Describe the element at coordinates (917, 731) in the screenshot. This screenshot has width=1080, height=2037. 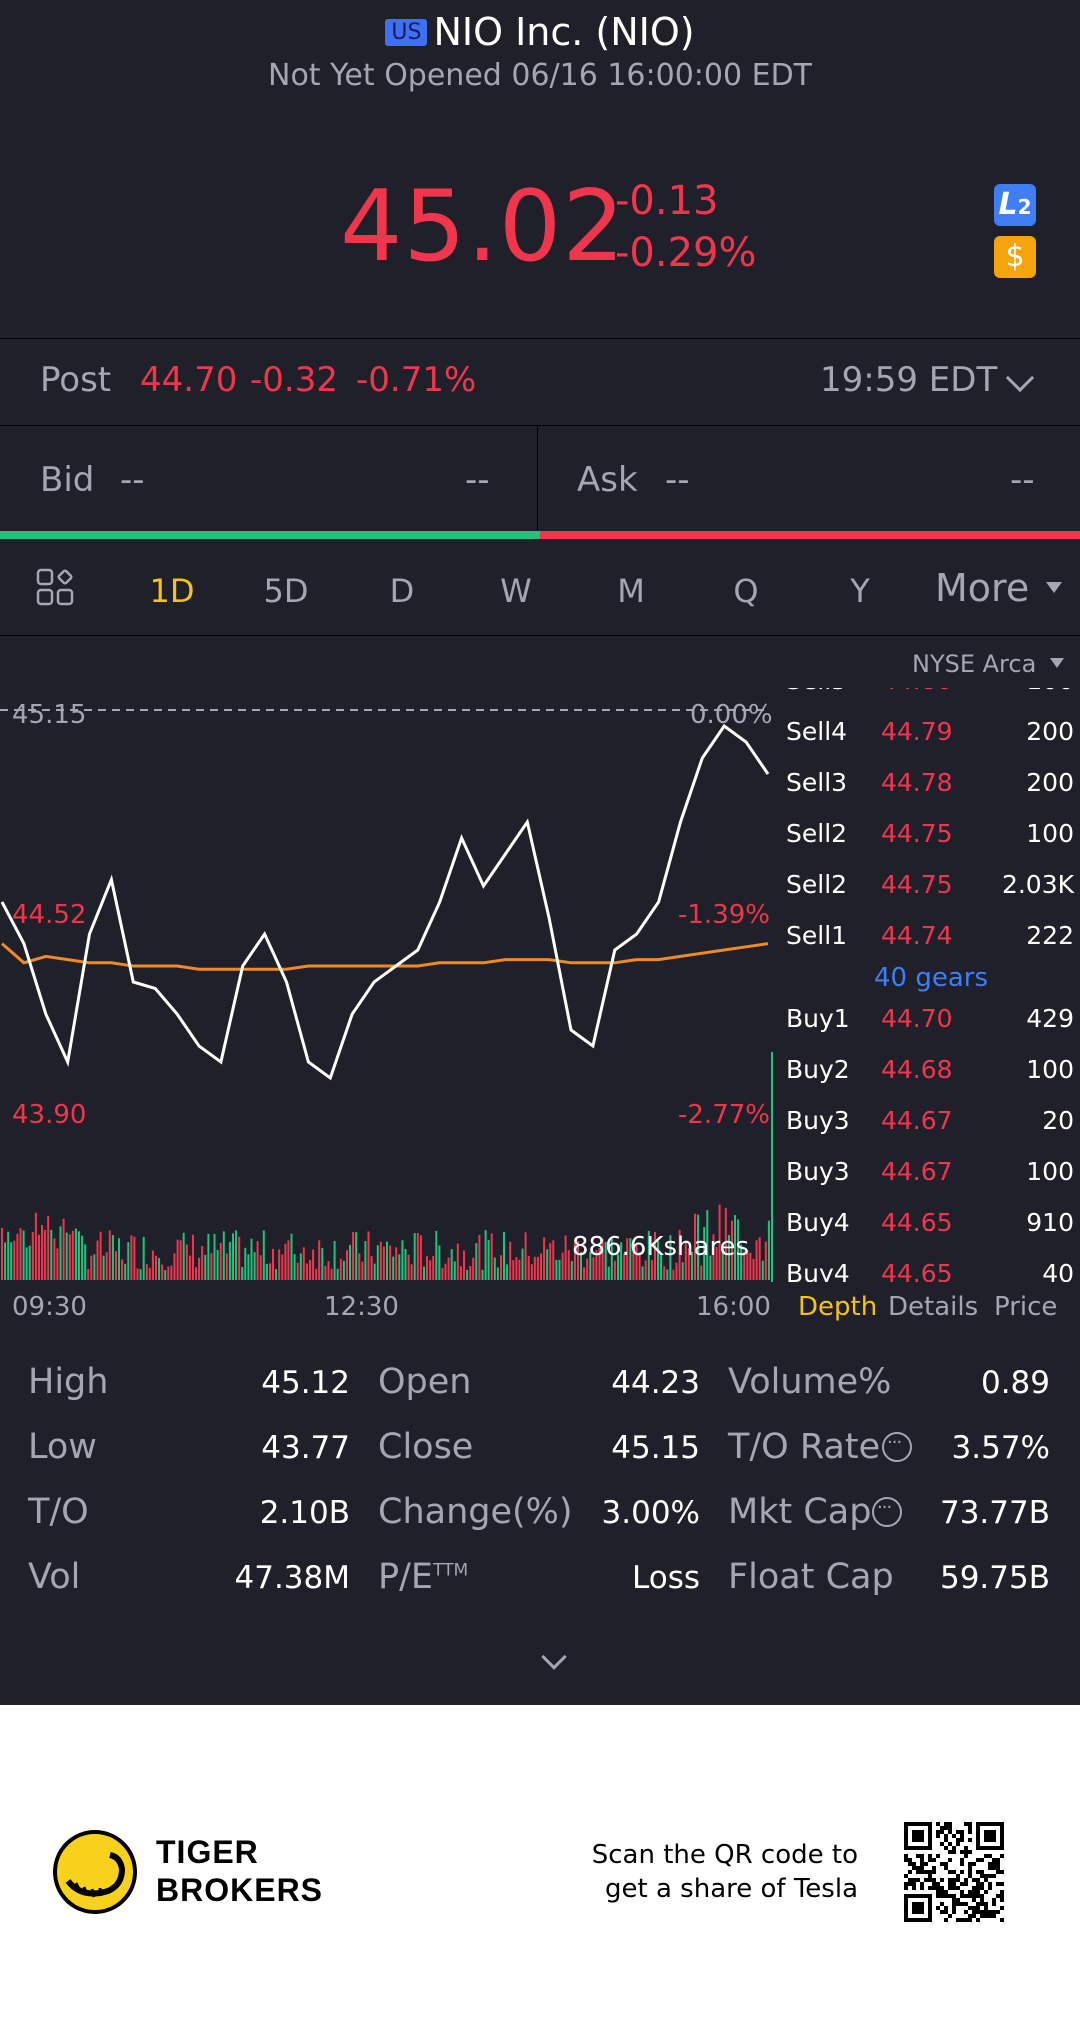
I see `sell-price: 44.79` at that location.